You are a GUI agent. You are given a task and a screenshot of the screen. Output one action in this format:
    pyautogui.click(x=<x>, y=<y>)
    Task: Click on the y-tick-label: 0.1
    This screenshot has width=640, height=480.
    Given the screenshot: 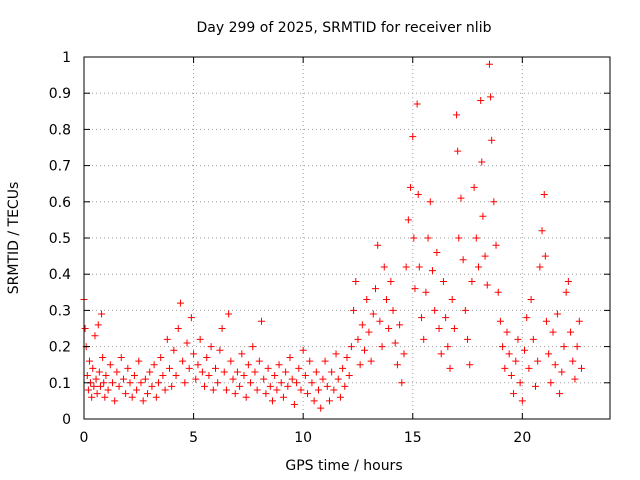 What is the action you would take?
    pyautogui.click(x=60, y=384)
    